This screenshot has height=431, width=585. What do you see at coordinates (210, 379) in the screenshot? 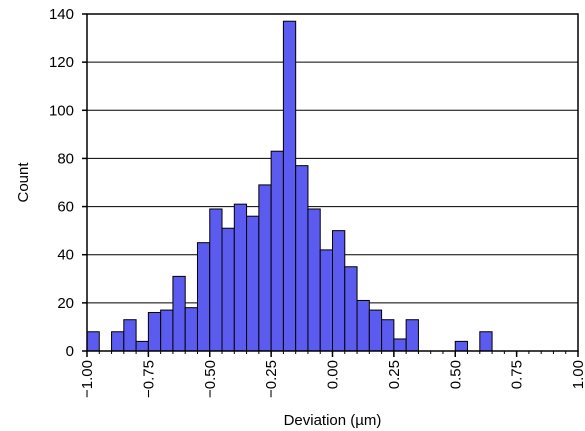
I see `x-tick-label: −0.50` at bounding box center [210, 379].